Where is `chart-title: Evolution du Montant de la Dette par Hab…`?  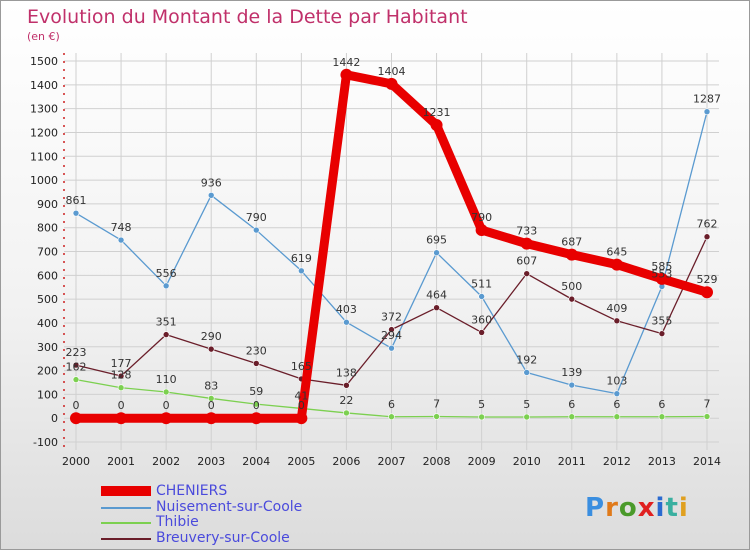
chart-title: Evolution du Montant de la Dette par Hab… is located at coordinates (247, 17).